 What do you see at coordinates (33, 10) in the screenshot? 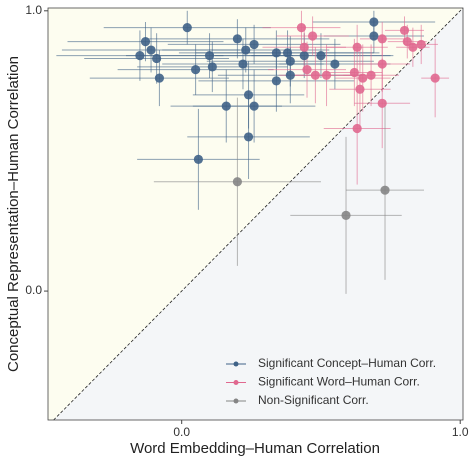
I see `y-tick-label: 1.0` at bounding box center [33, 10].